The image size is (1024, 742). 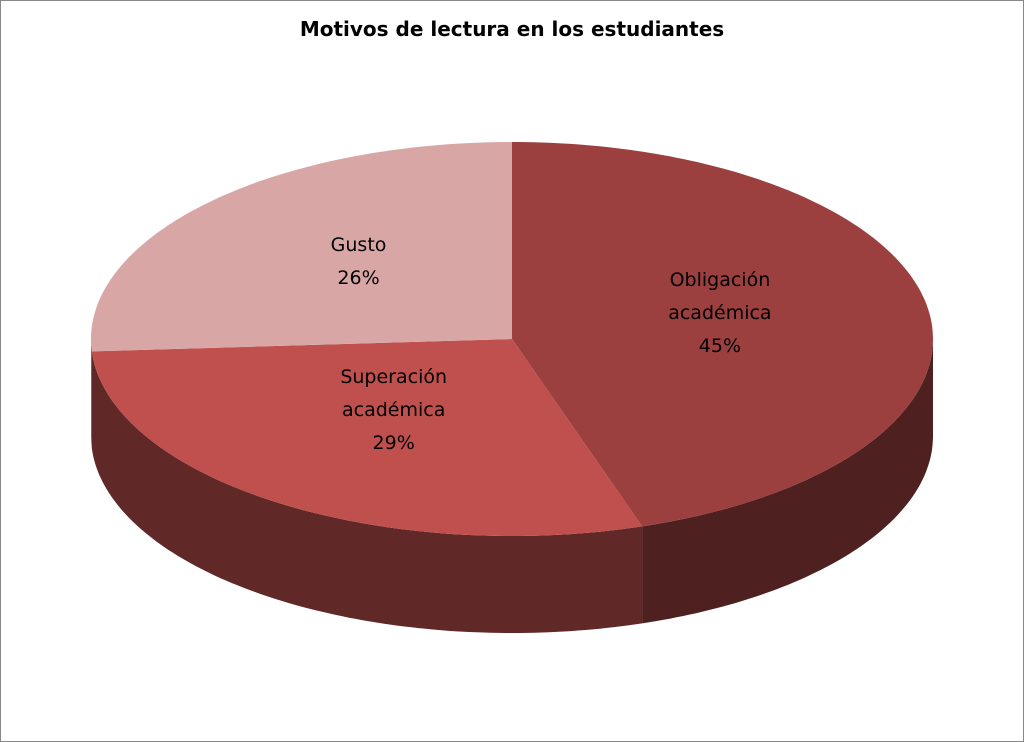 I want to click on slice-label: Obligación académica, so click(x=720, y=297).